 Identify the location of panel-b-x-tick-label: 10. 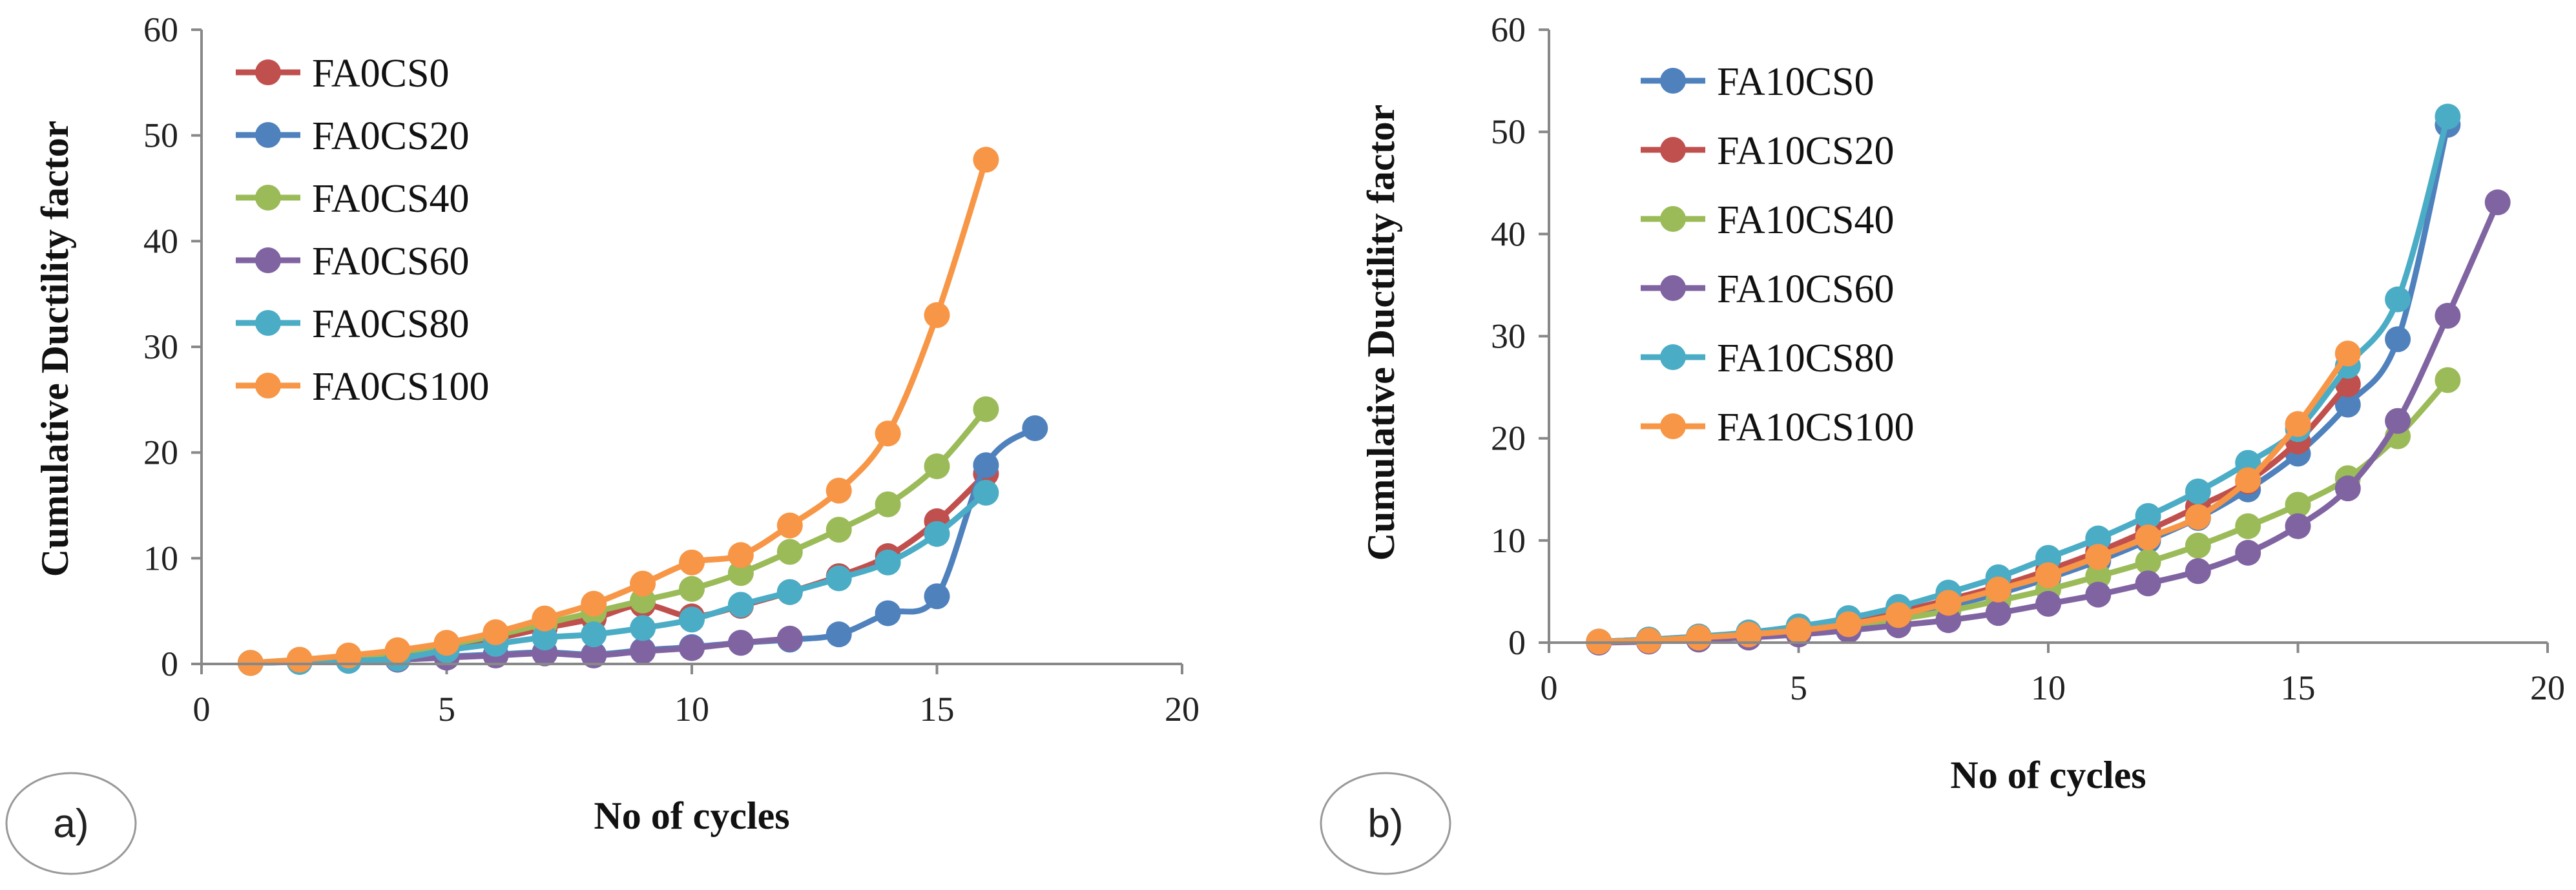
(2048, 687).